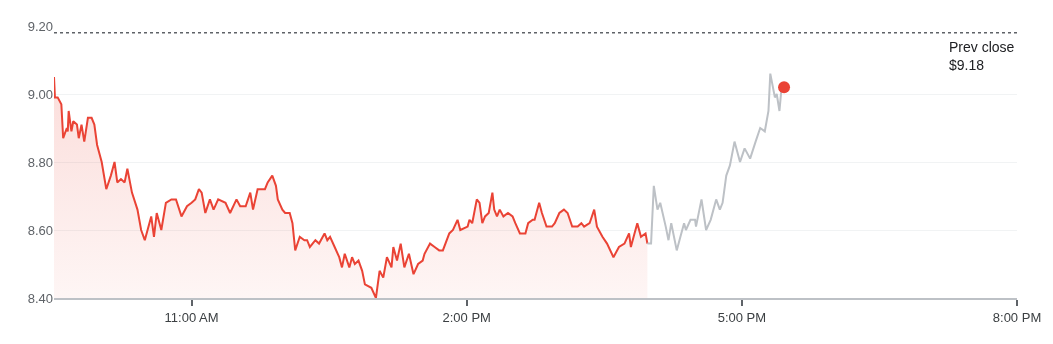  What do you see at coordinates (466, 317) in the screenshot?
I see `x-tick-label: 2:00 PM` at bounding box center [466, 317].